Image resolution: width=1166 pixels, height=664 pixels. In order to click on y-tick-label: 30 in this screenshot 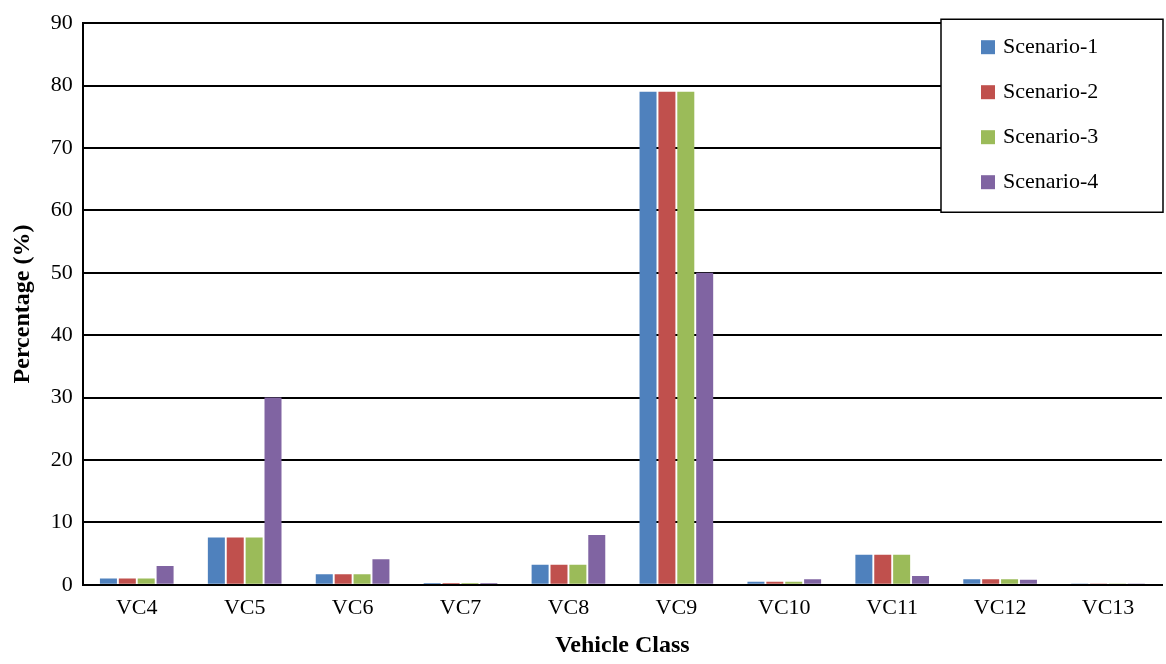, I will do `click(61, 396)`.